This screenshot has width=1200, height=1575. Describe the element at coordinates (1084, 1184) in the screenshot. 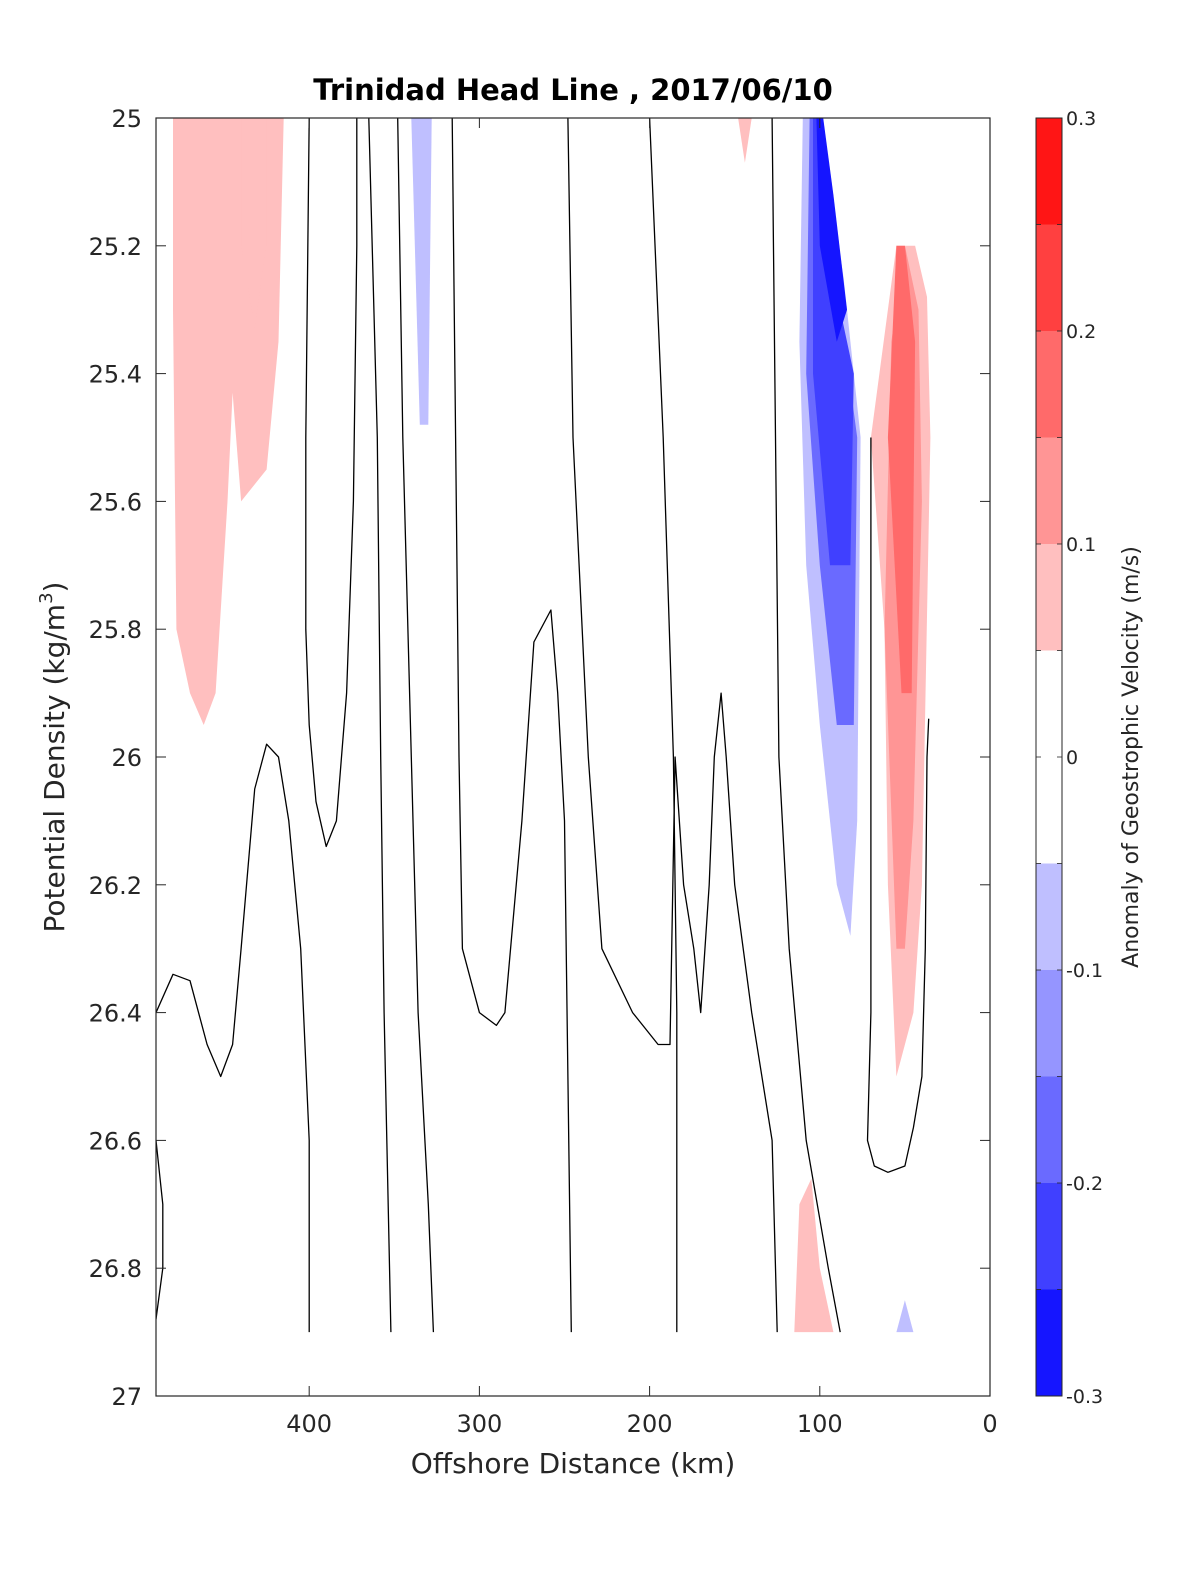

I see `colorbar-tick-label: -0.2` at that location.